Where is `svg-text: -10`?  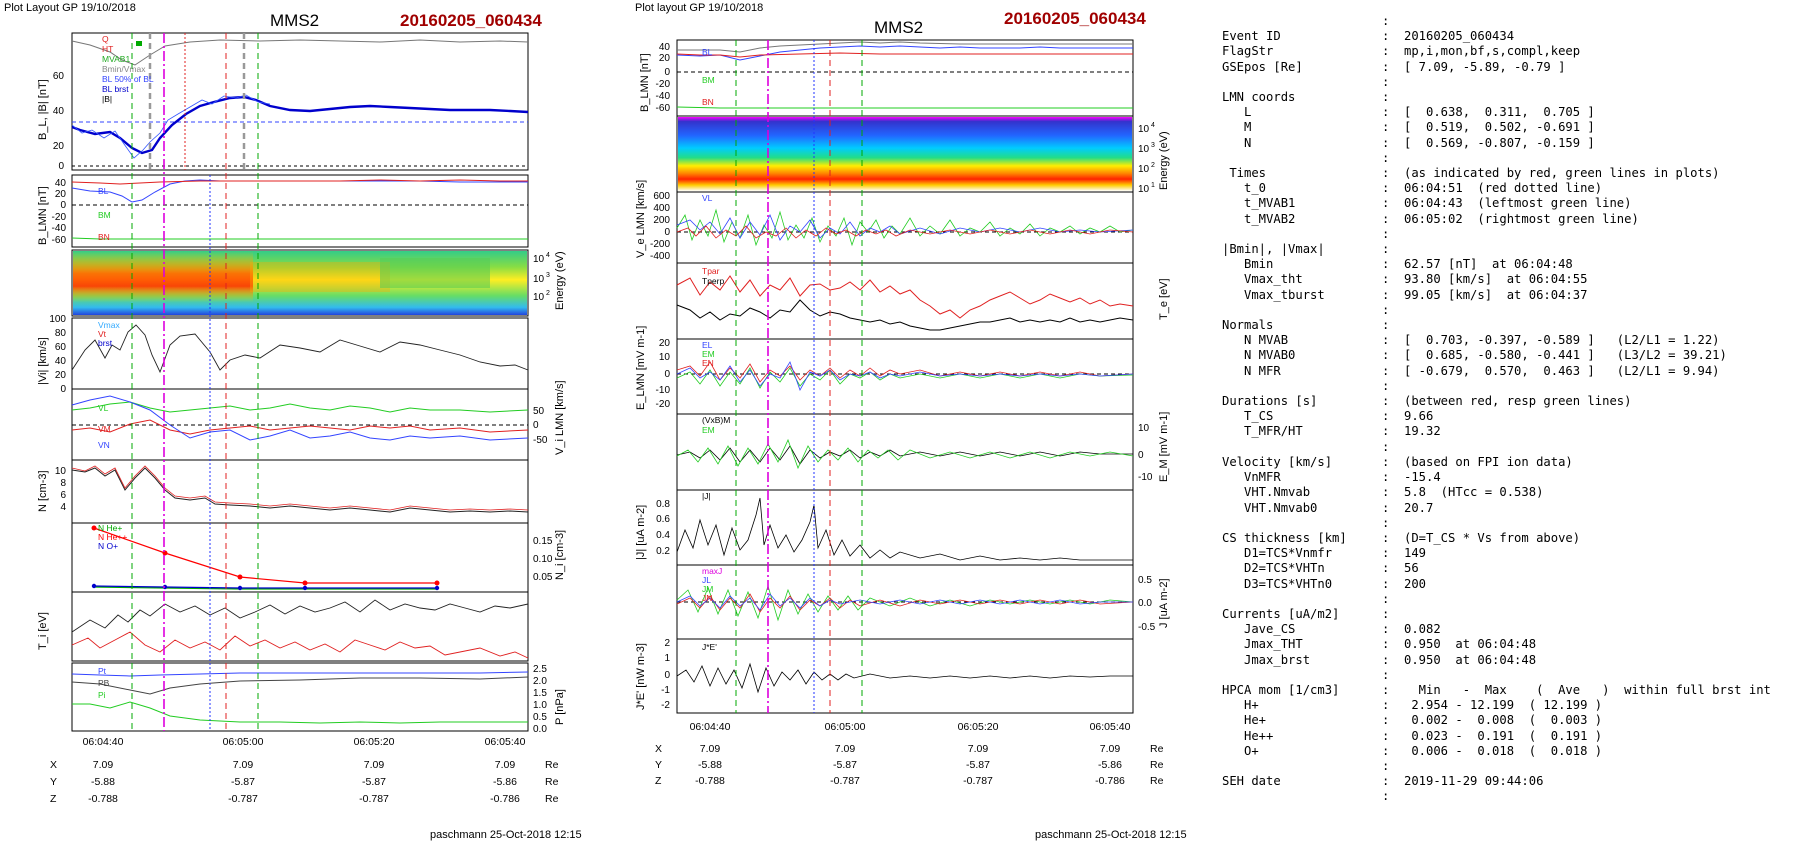 svg-text: -10 is located at coordinates (1145, 477).